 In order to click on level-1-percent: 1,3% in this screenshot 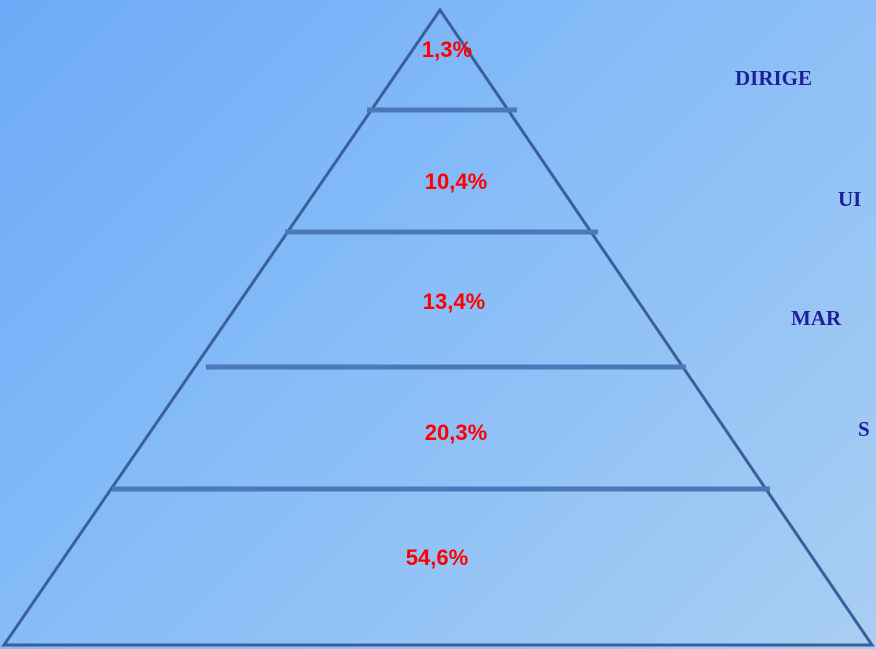, I will do `click(447, 49)`.